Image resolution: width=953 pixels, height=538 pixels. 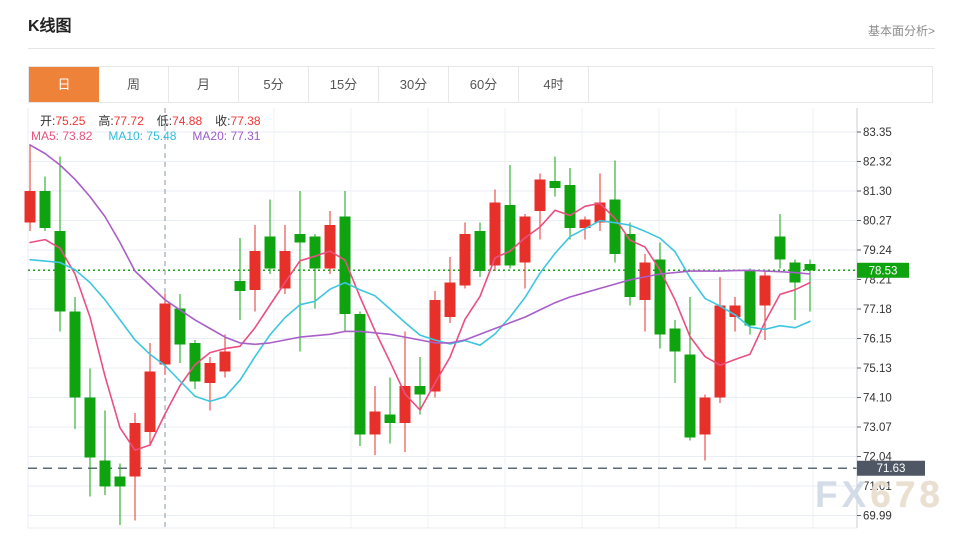 What do you see at coordinates (877, 369) in the screenshot?
I see `y-axis-label: 75.13` at bounding box center [877, 369].